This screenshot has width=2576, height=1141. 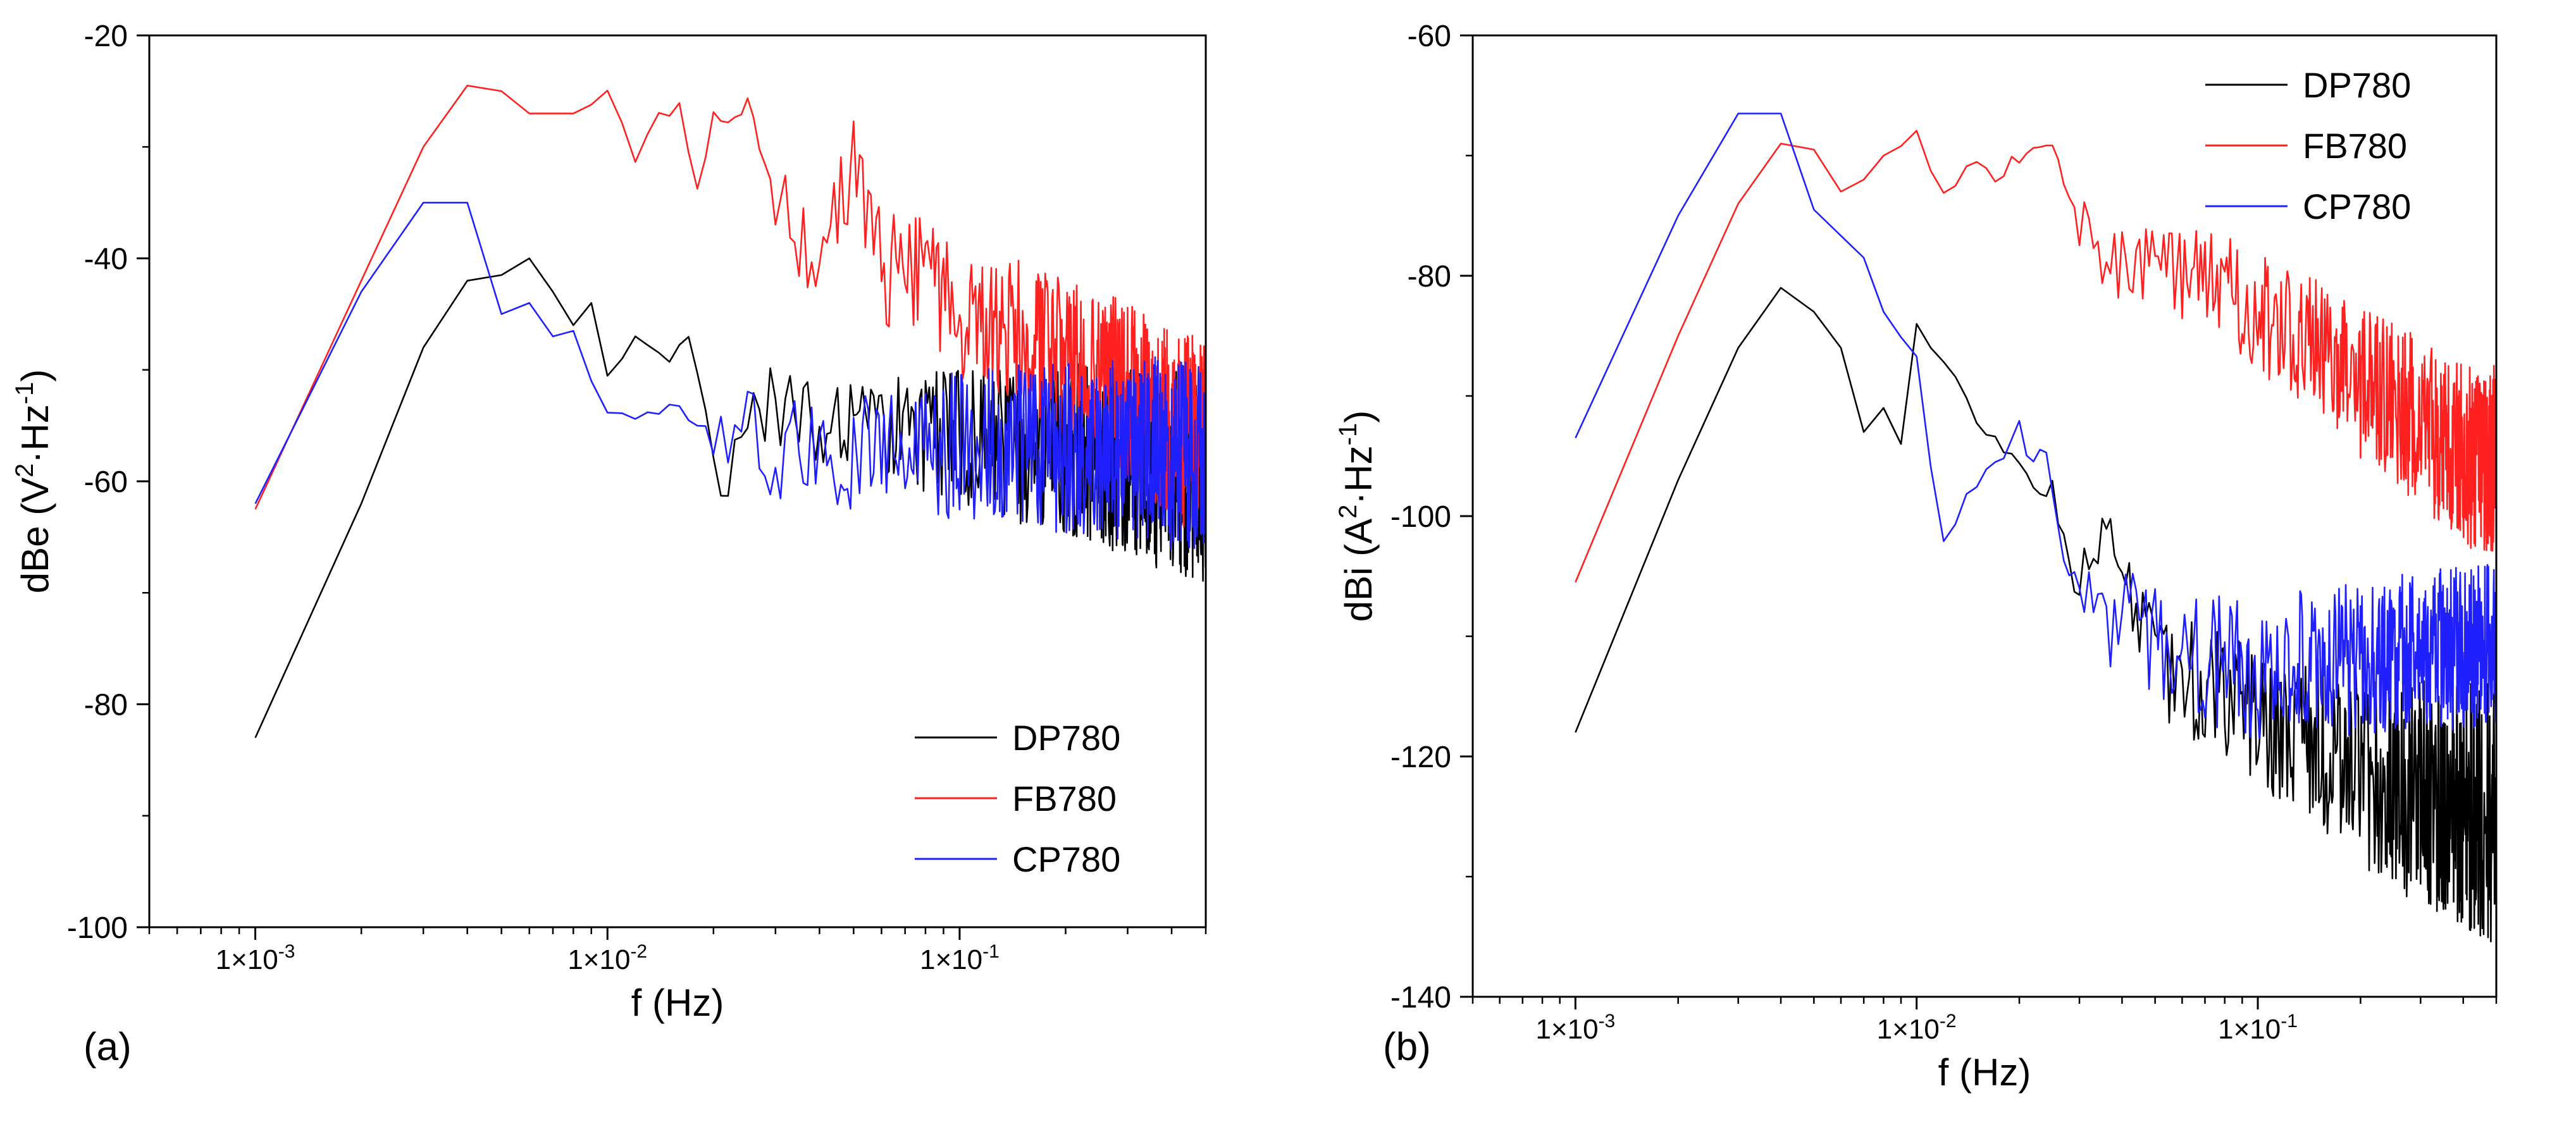 I want to click on y-axis-title: dBi (A2·Hz-1), so click(x=1357, y=516).